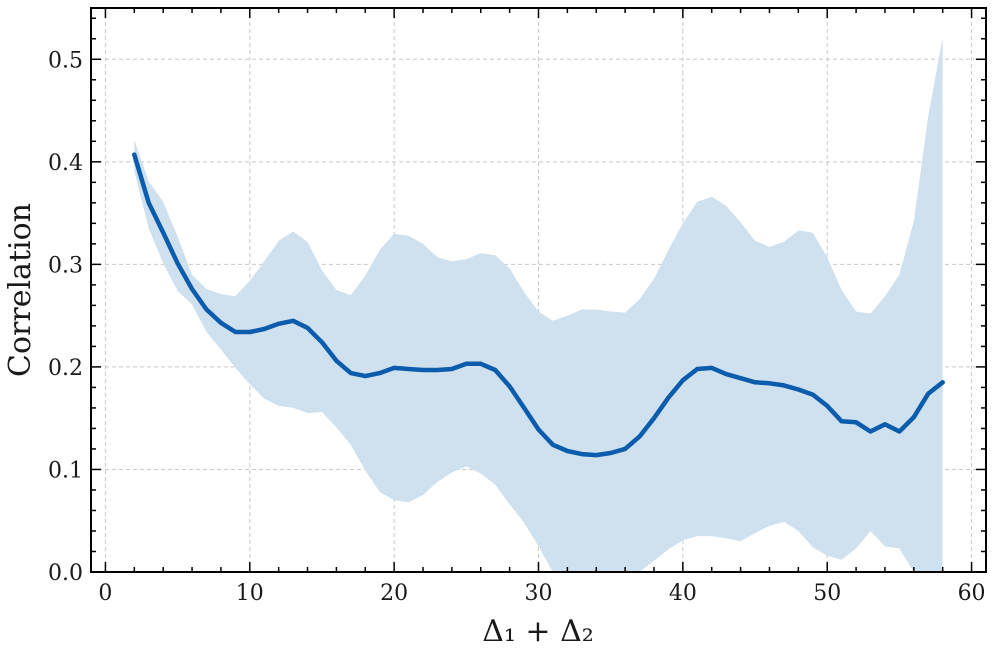  I want to click on x-tick-label: 20, so click(394, 593).